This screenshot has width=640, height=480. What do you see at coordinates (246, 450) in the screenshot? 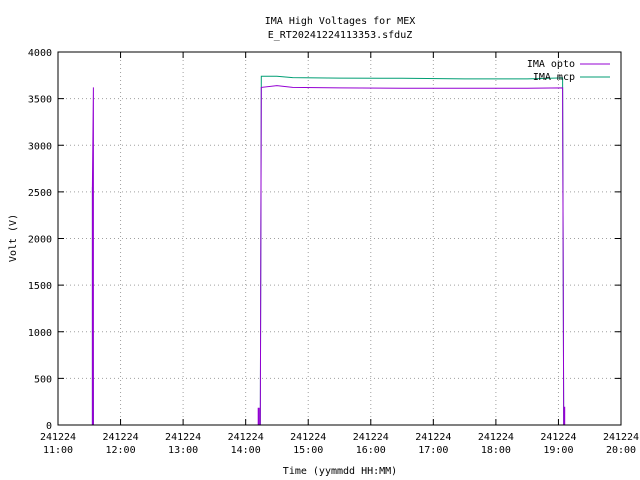
I see `x-tick-time: 14:00` at bounding box center [246, 450].